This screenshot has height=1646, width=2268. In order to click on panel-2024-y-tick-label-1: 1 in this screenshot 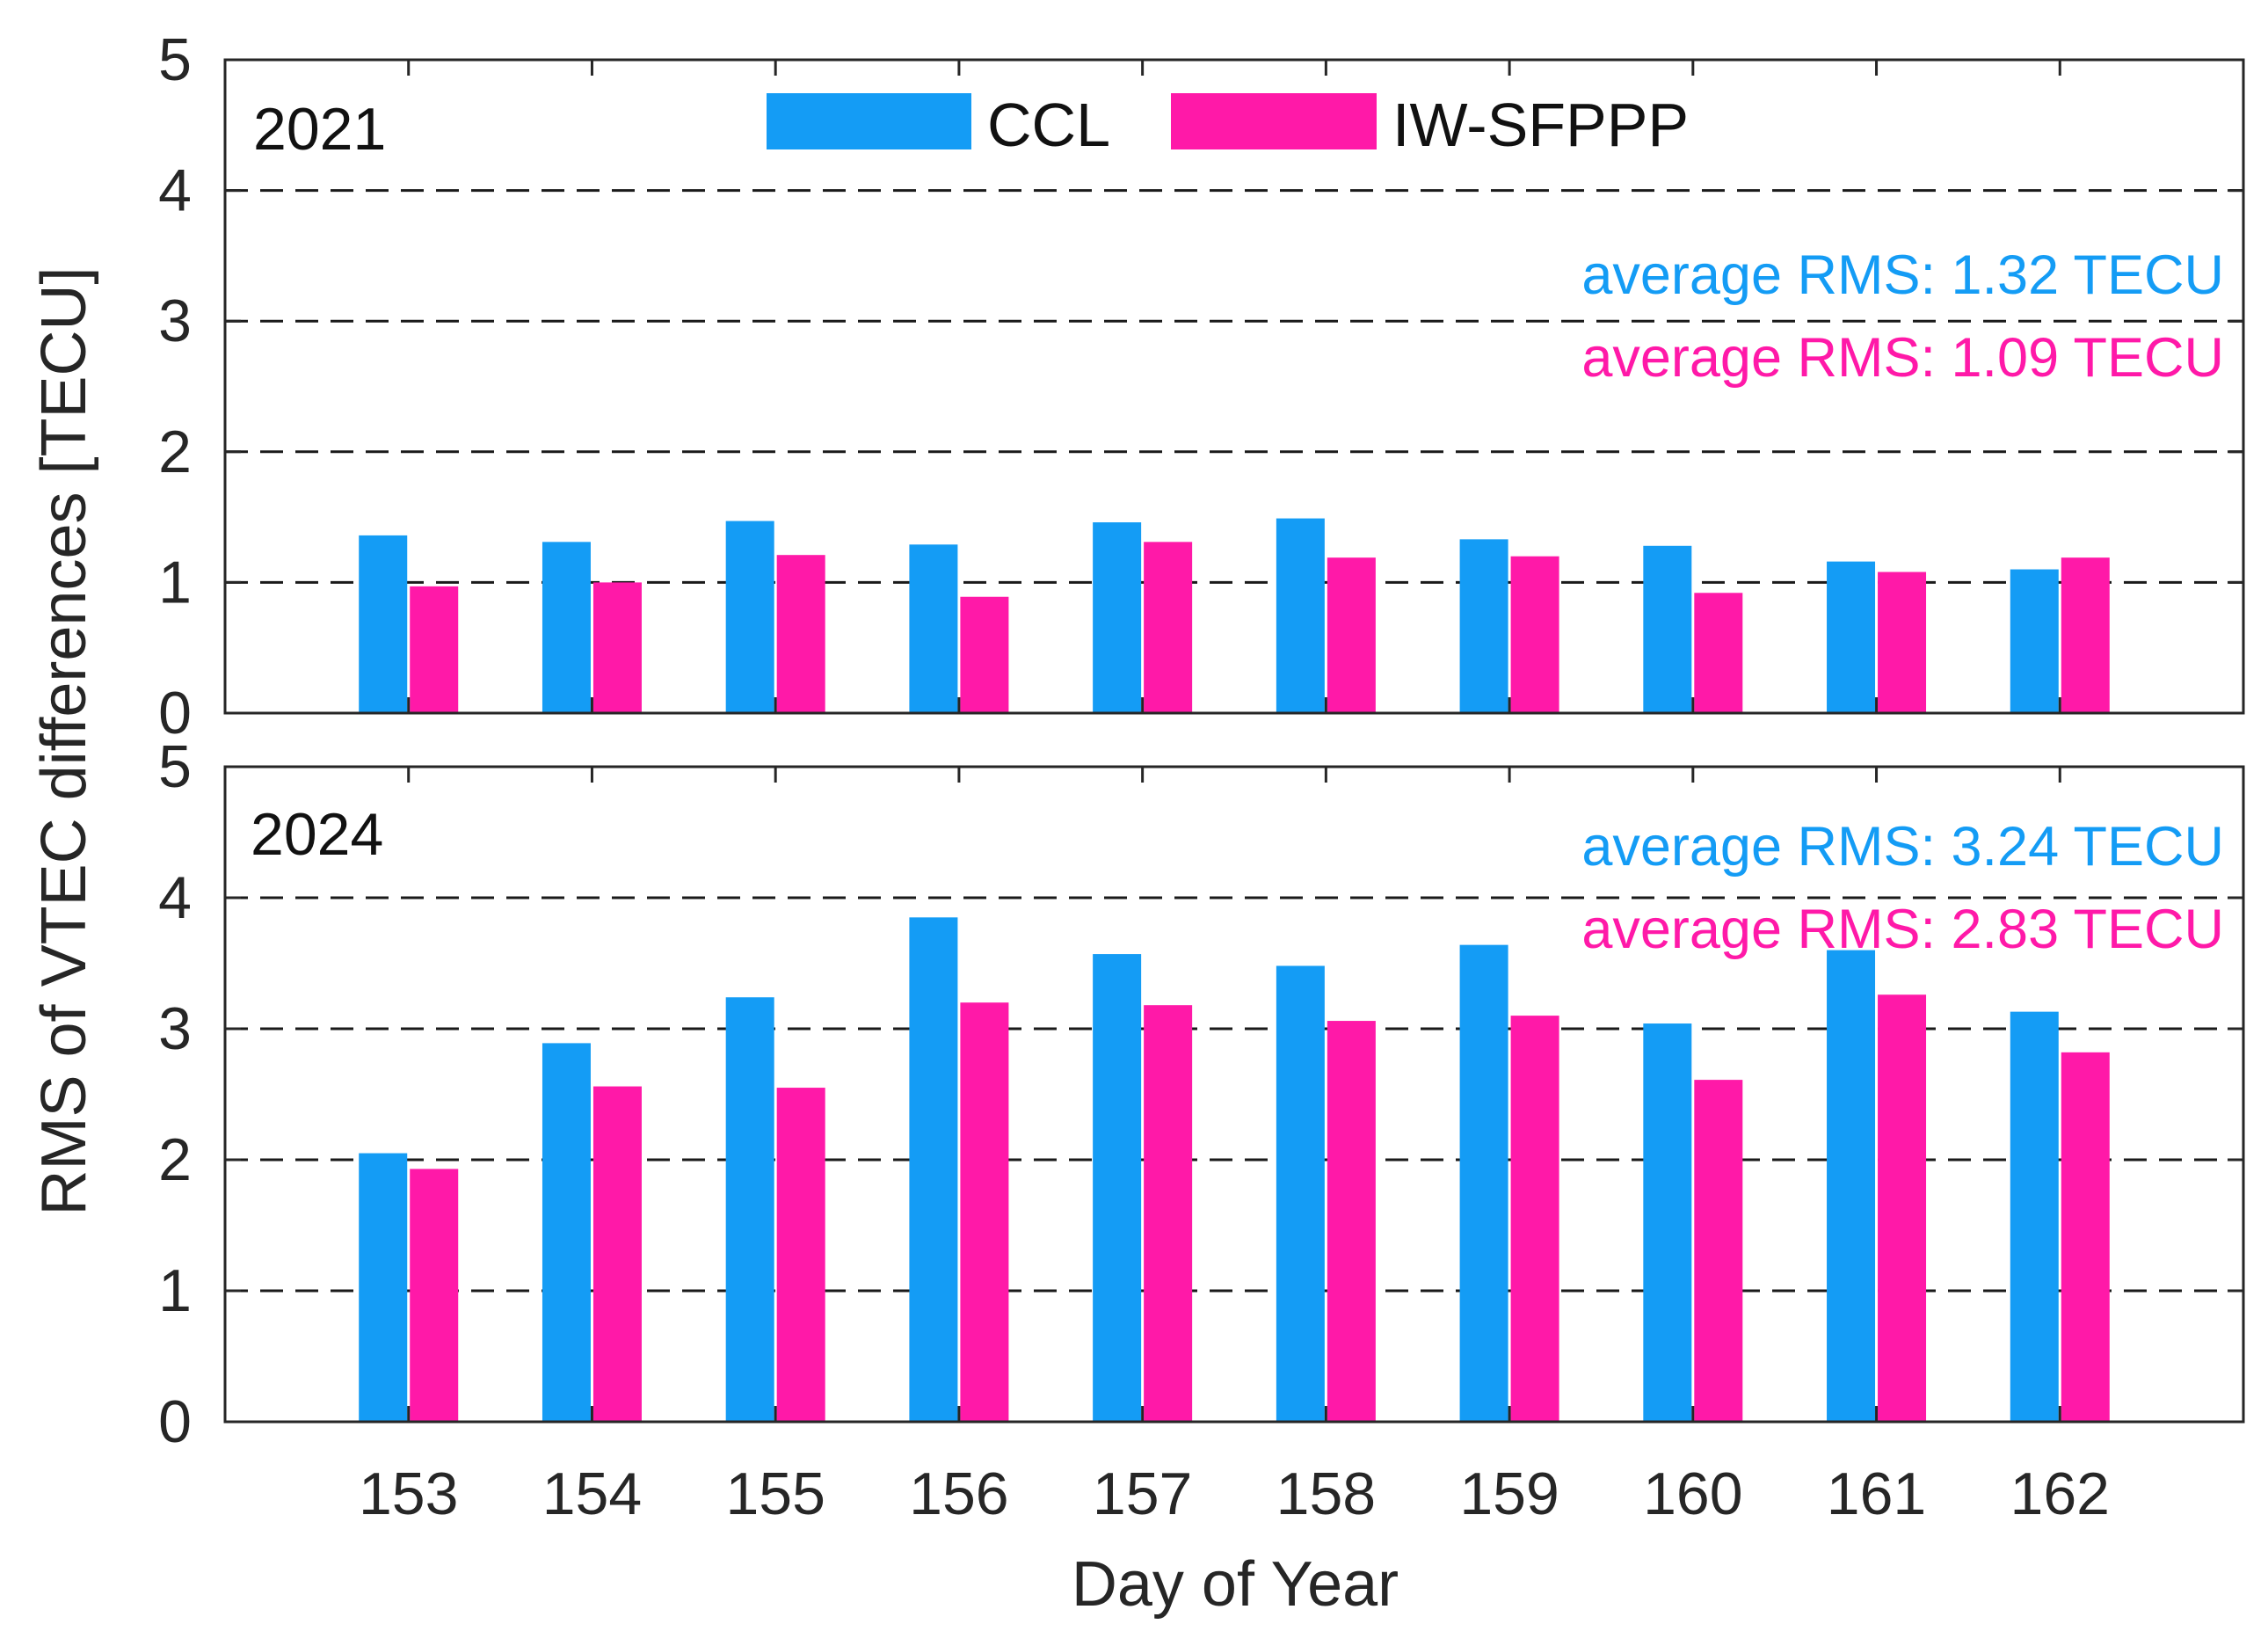, I will do `click(175, 1290)`.